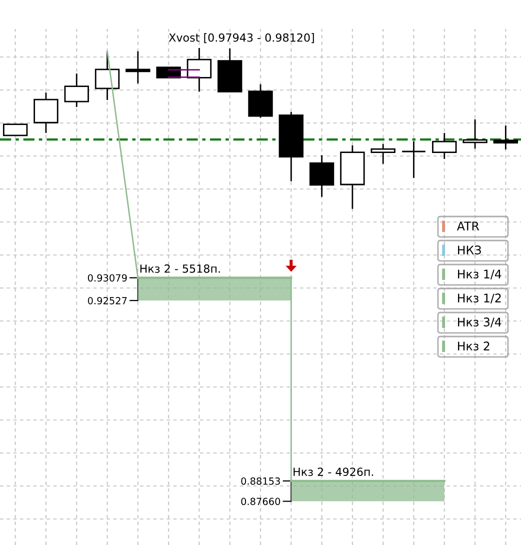 Image resolution: width=521 pixels, height=545 pixels. Describe the element at coordinates (334, 472) in the screenshot. I see `series-label: Нкз 2 - 4926п.` at that location.